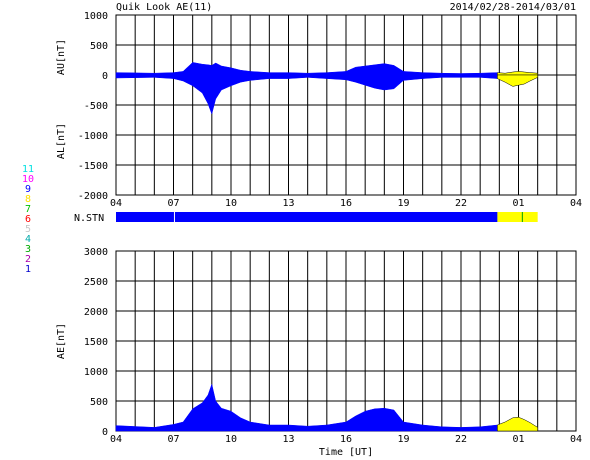  I want to click on au-area-blue, so click(306, 69).